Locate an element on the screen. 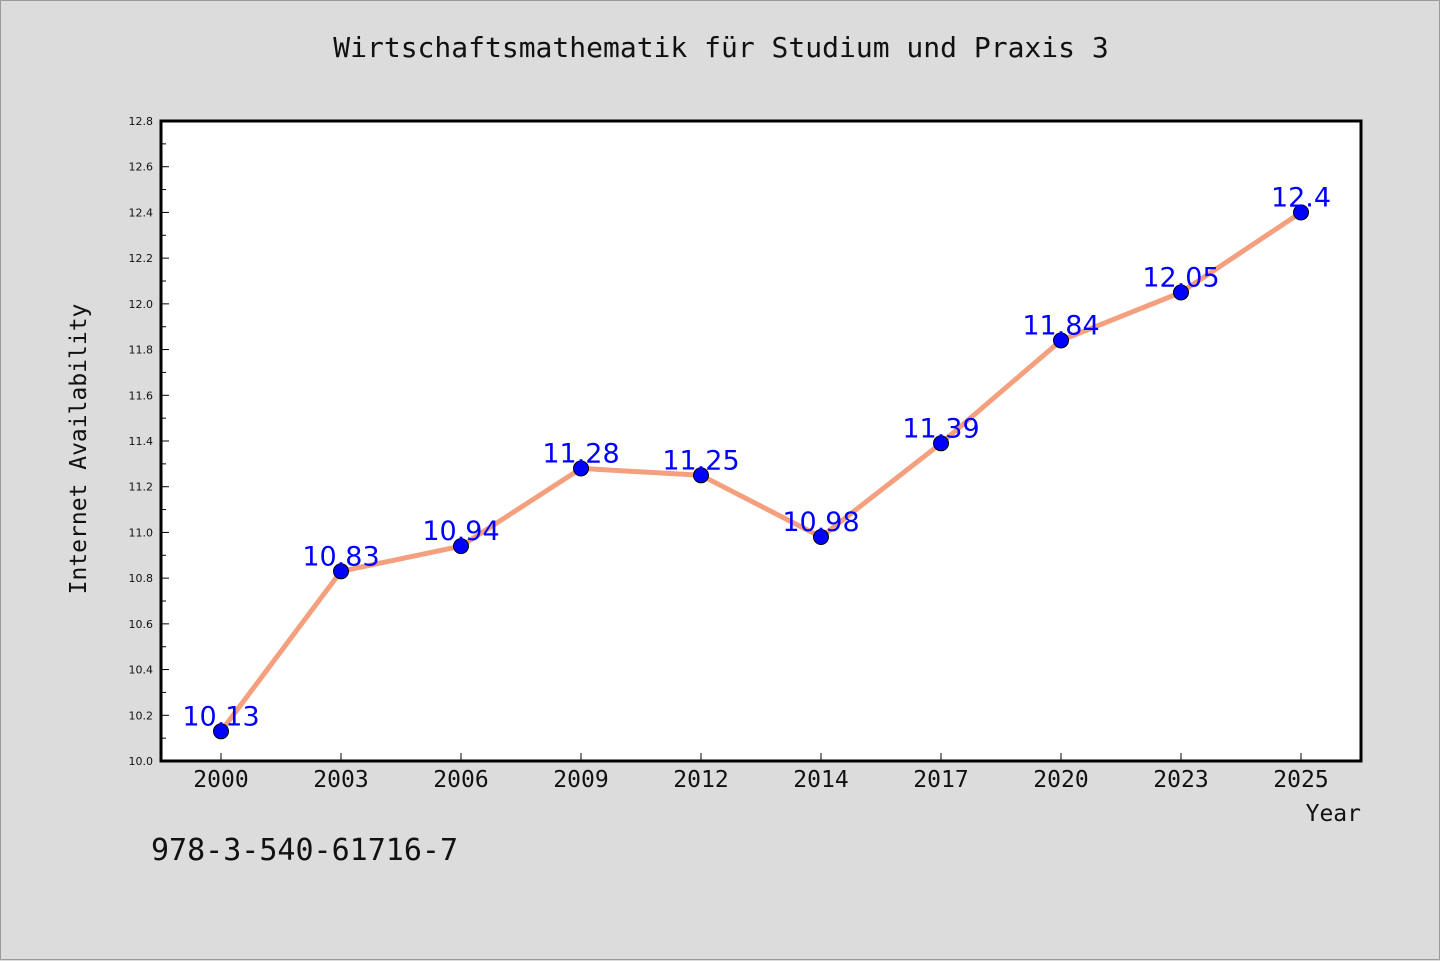 Image resolution: width=1440 pixels, height=961 pixels. y-axis-label: Internet Availability is located at coordinates (79, 449).